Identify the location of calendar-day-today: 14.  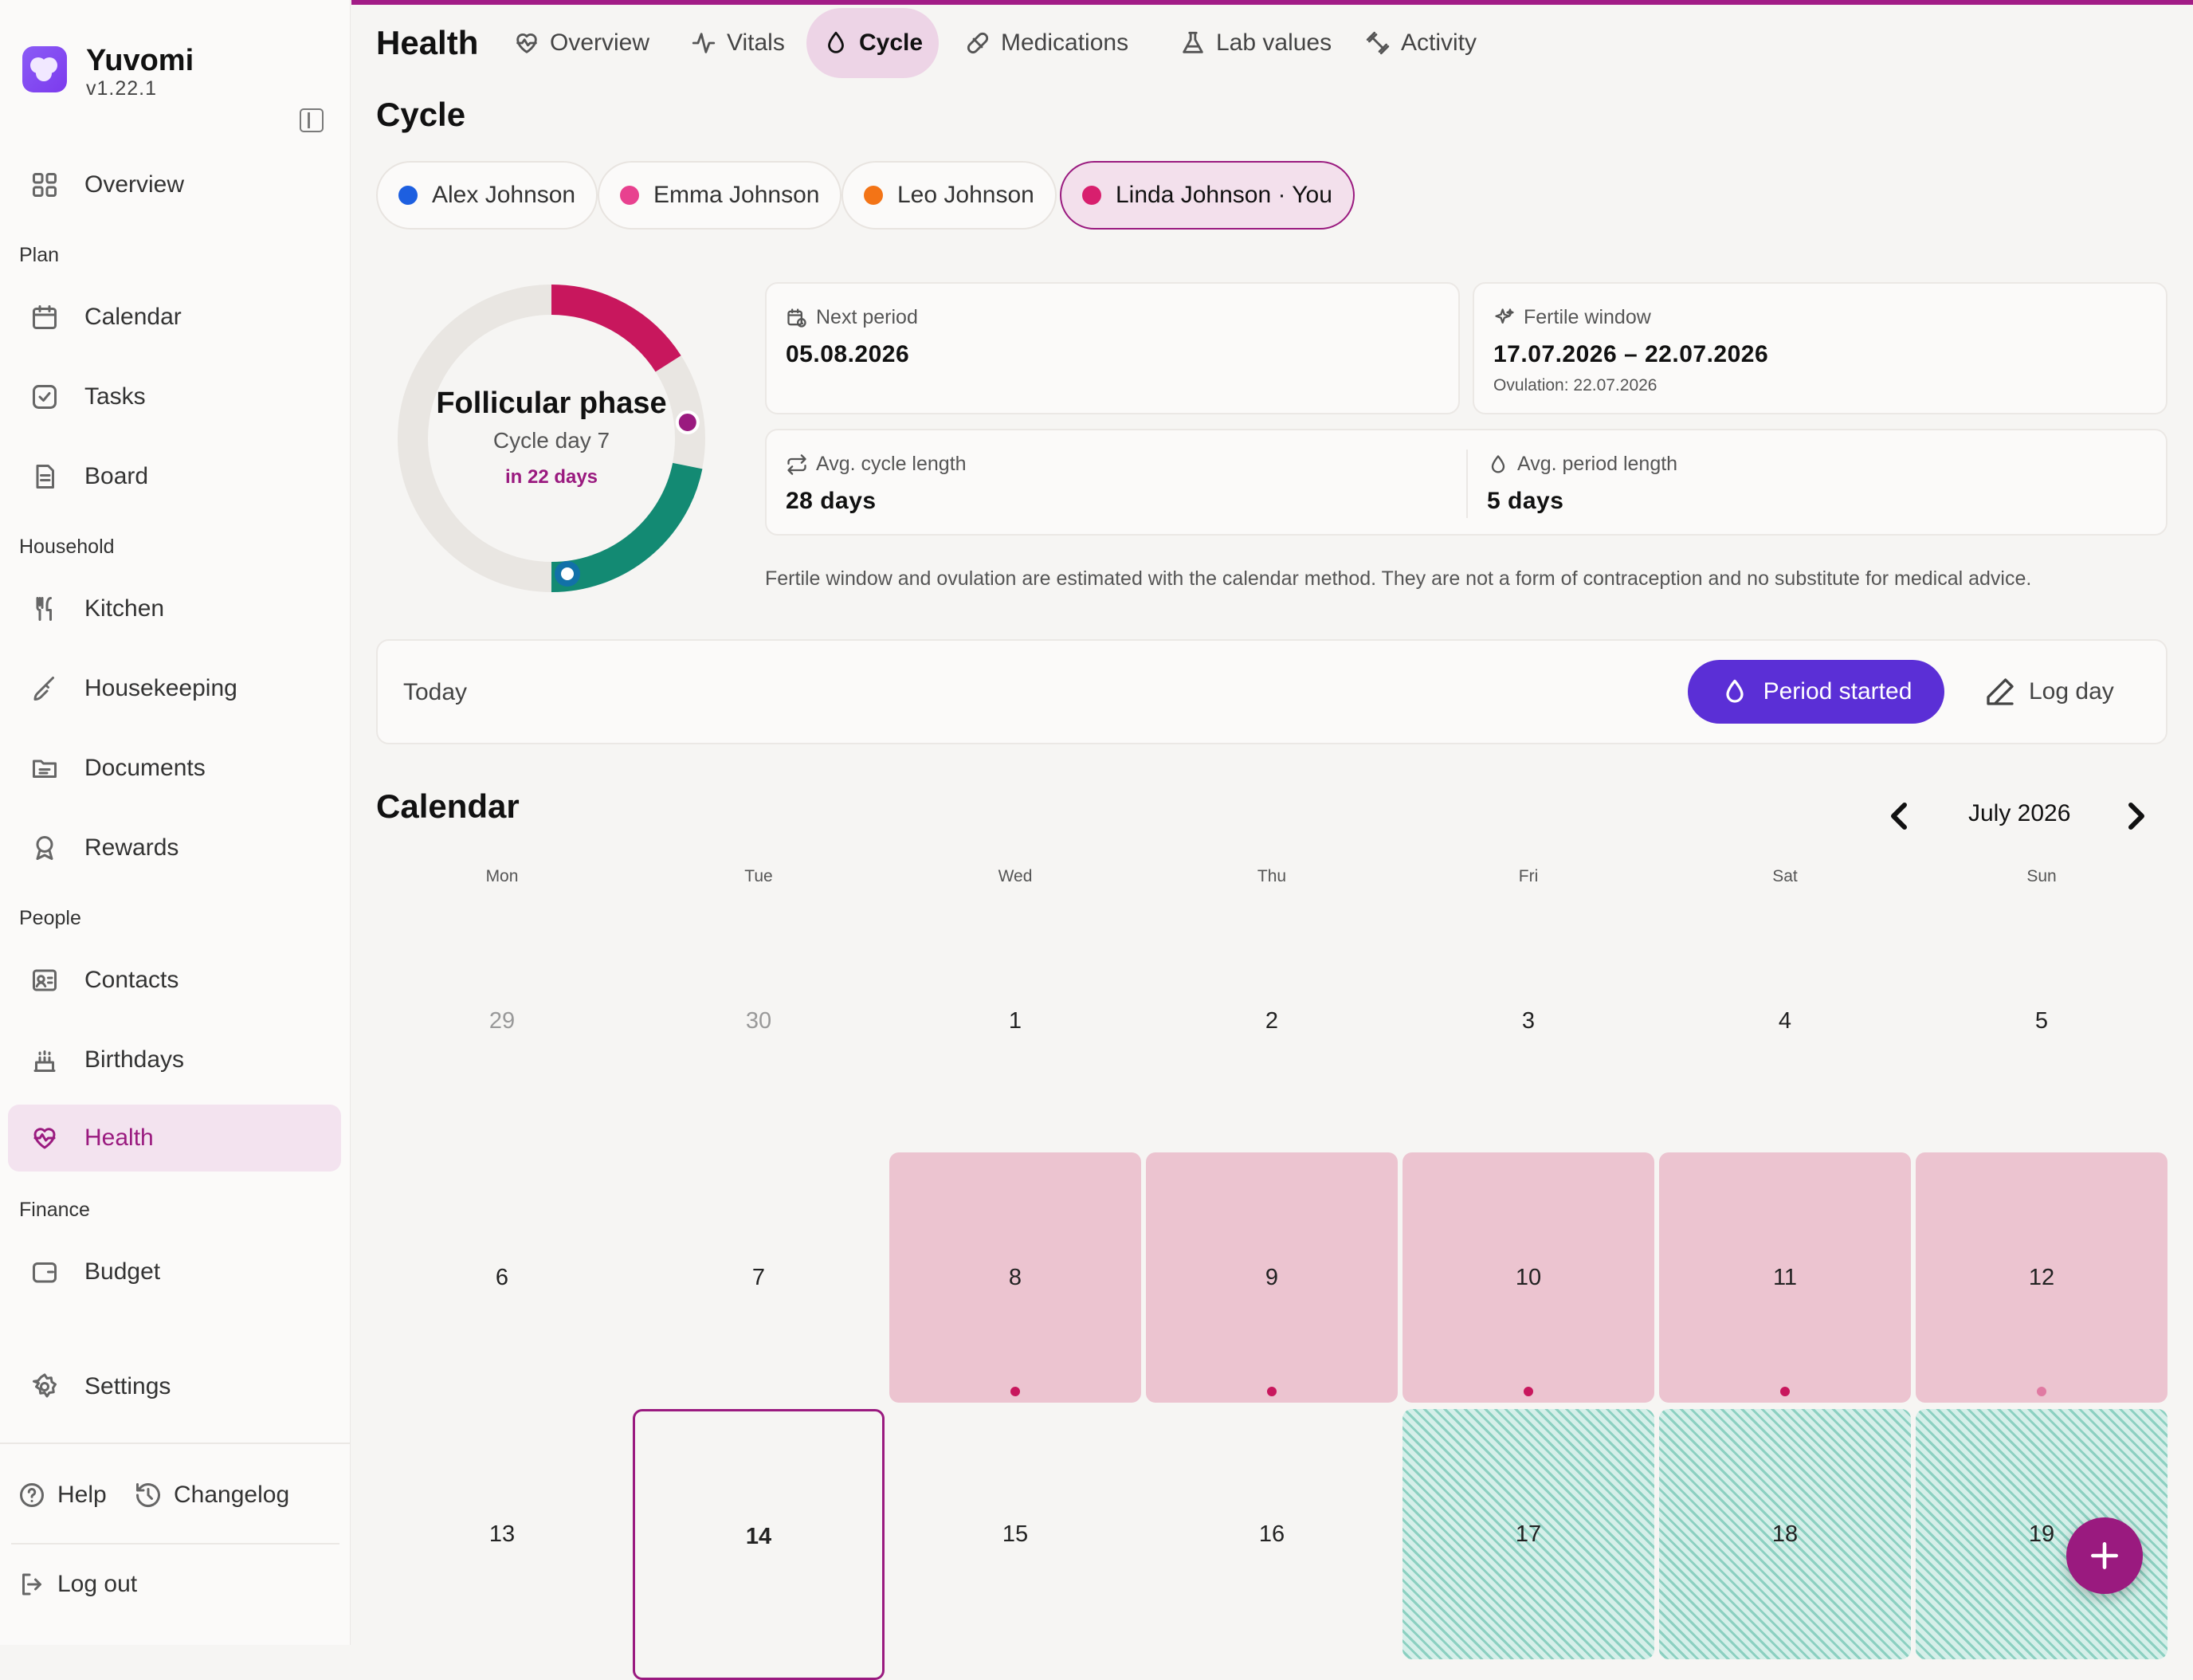
(759, 1544).